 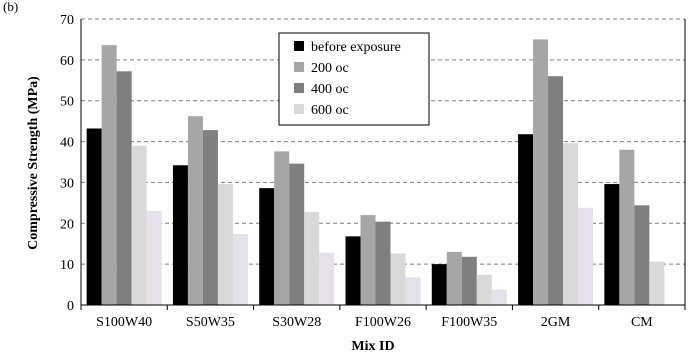 I want to click on y-tick-label: 30, so click(x=67, y=183).